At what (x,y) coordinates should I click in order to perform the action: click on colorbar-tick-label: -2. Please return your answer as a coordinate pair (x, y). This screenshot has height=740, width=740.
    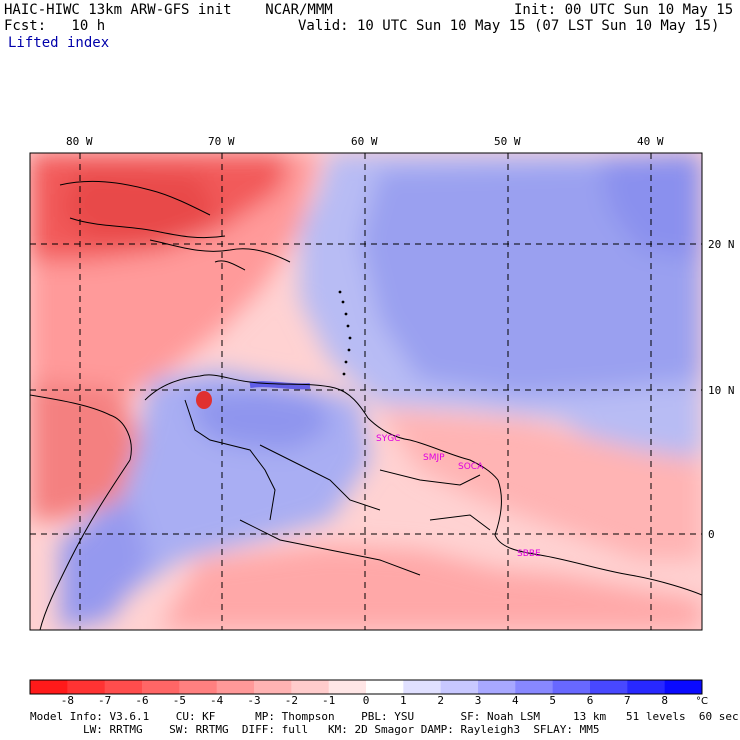
    Looking at the image, I should click on (291, 700).